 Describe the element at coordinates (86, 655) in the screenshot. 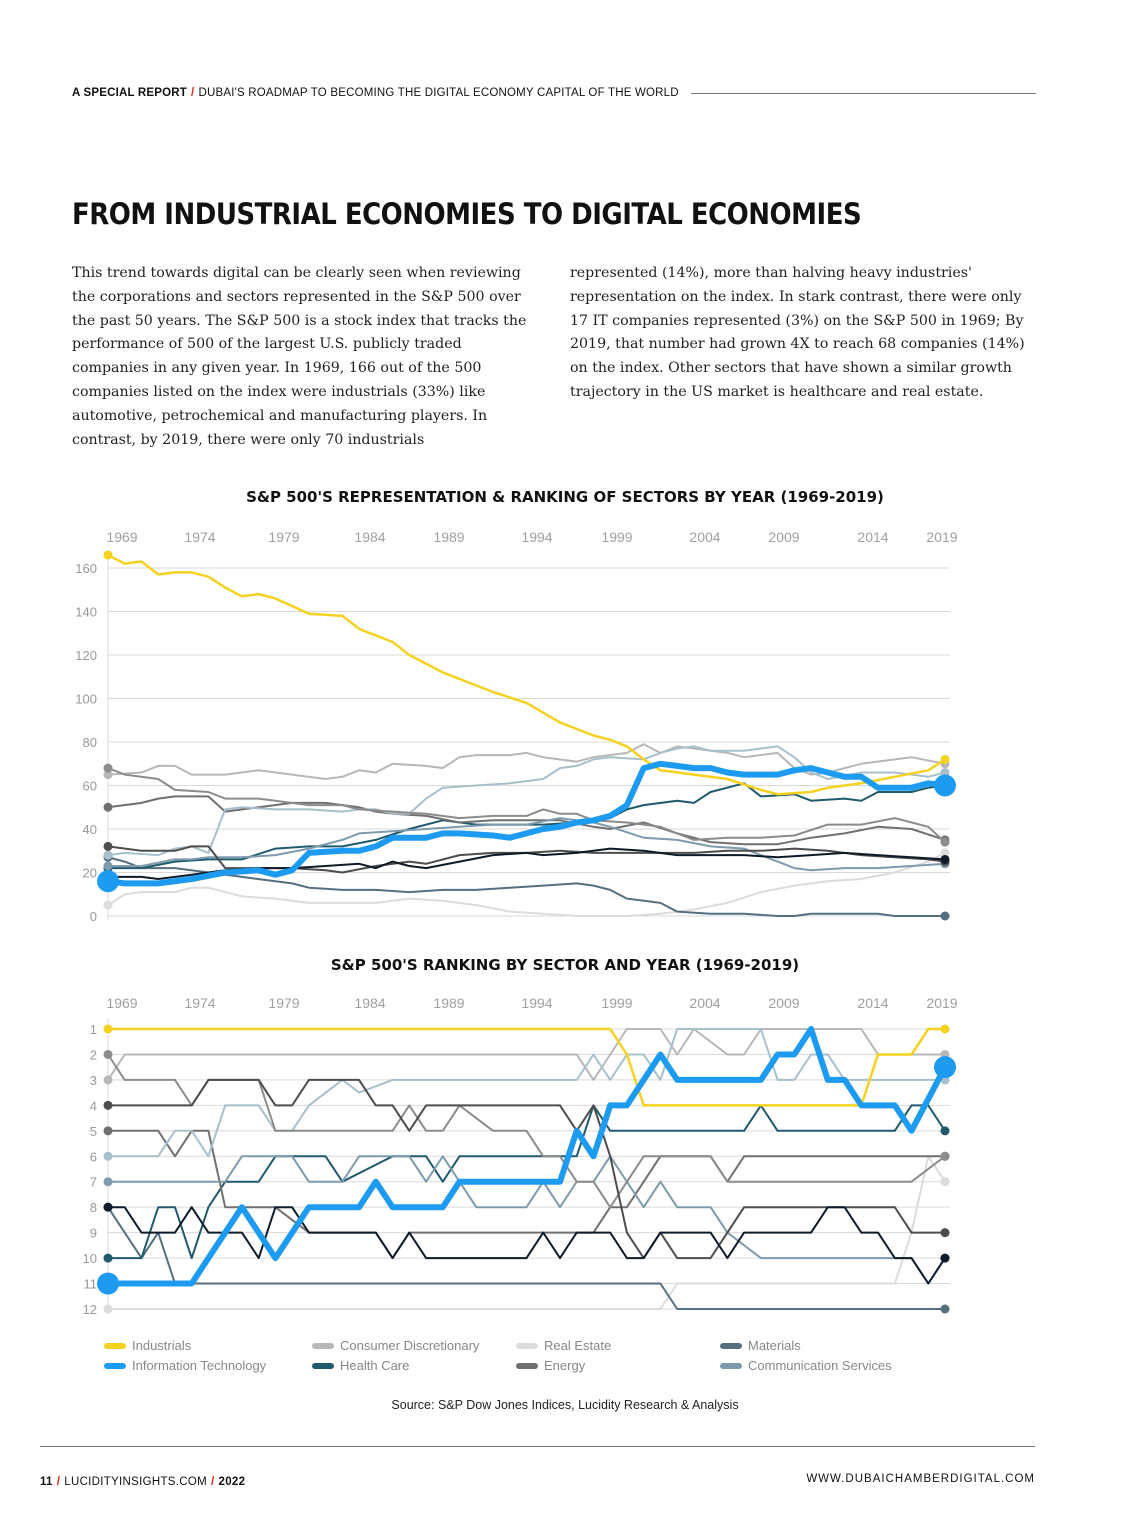

I see `y-tick-label: 120` at that location.